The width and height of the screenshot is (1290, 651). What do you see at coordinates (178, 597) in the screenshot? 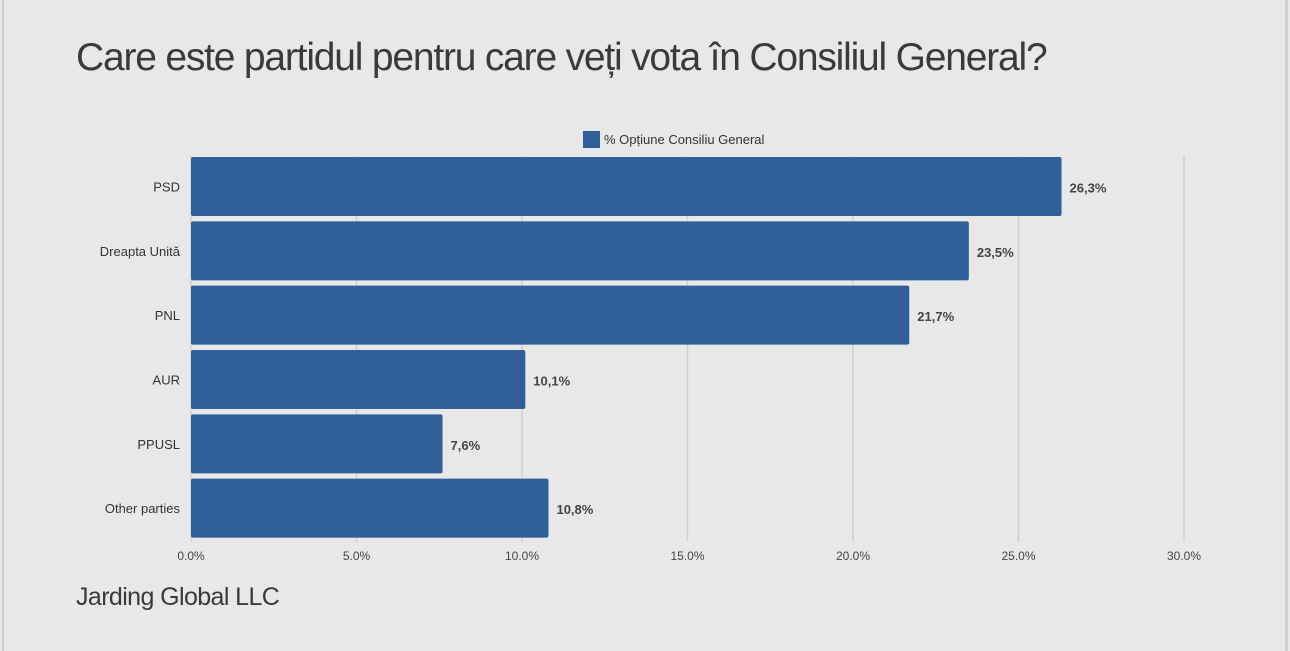
I see `footer-credit: Jarding Global LLC` at bounding box center [178, 597].